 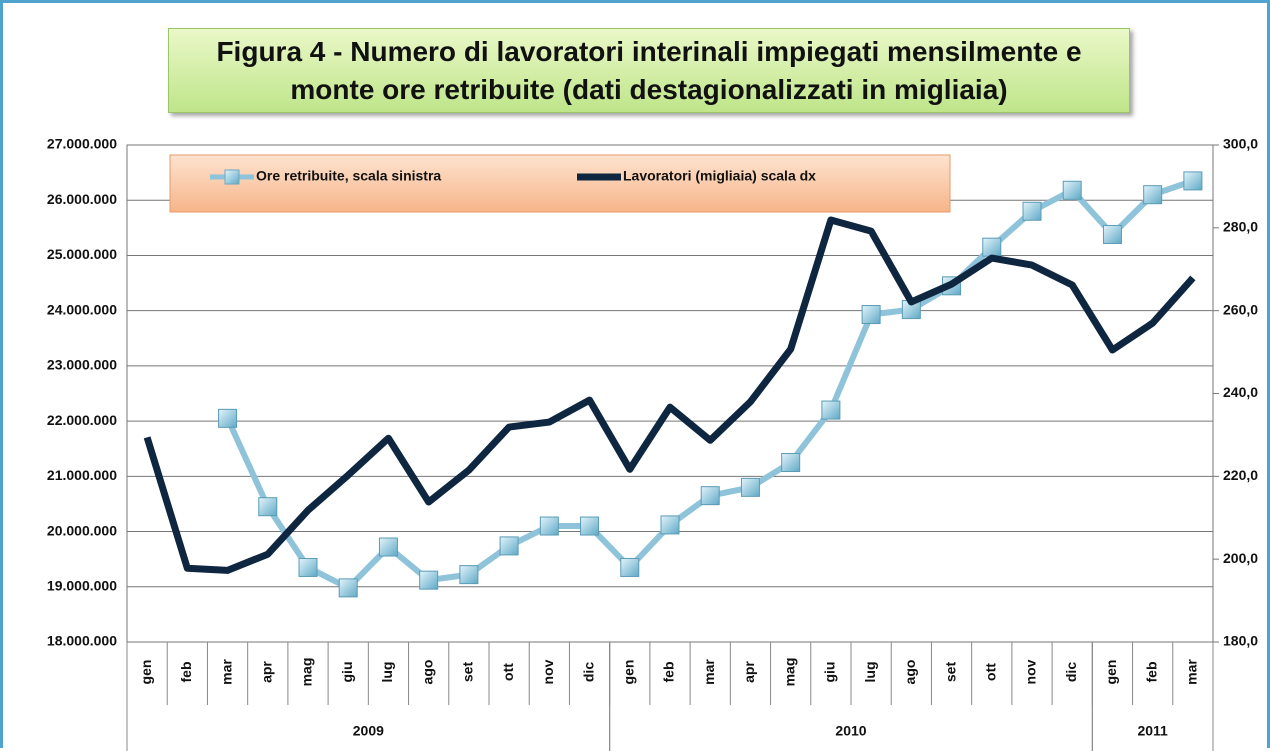 I want to click on y-tick-label: 27.000.000, so click(x=82, y=144).